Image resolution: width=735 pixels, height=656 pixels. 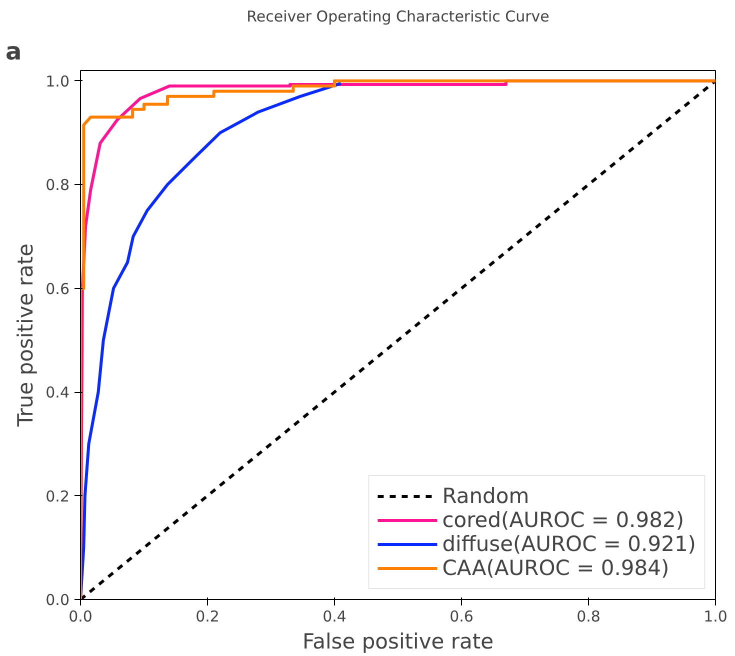 I want to click on y-axis-title: True positive rate, so click(x=26, y=336).